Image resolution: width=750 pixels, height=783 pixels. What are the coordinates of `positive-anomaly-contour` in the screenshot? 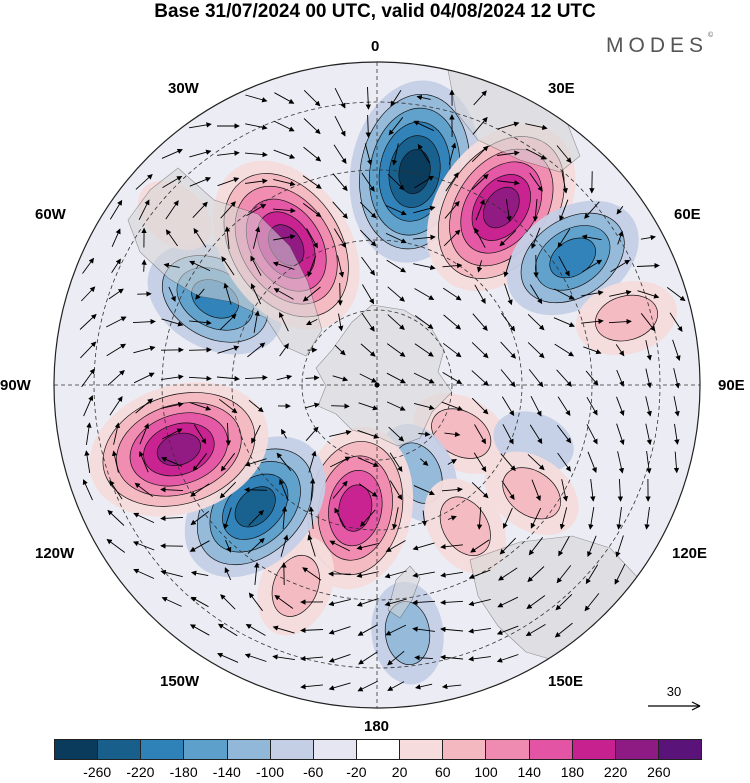 It's located at (461, 433).